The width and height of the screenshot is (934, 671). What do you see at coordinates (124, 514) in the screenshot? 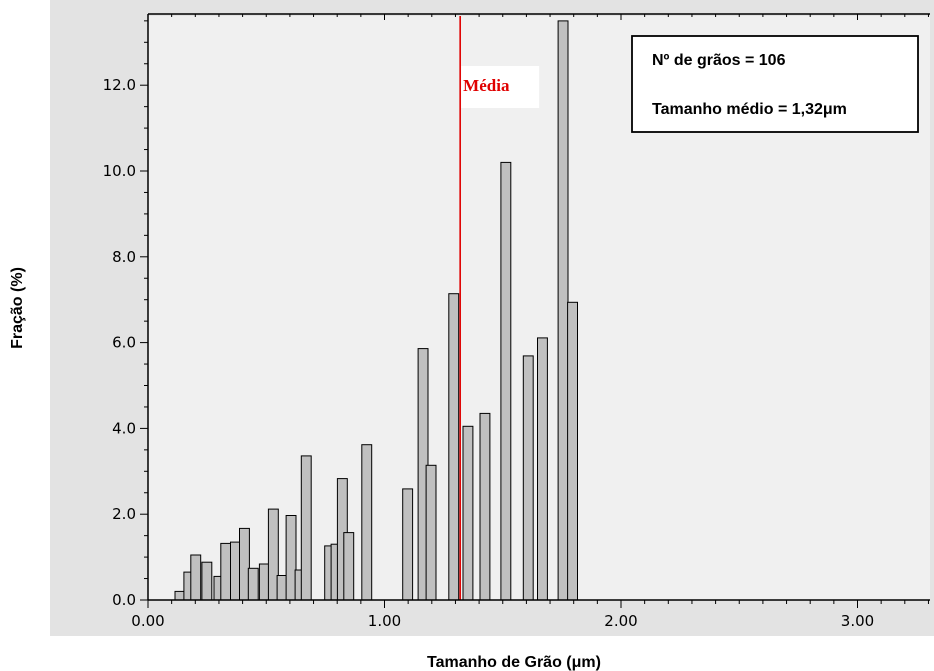
I see `y-tick-label: 2.0` at bounding box center [124, 514].